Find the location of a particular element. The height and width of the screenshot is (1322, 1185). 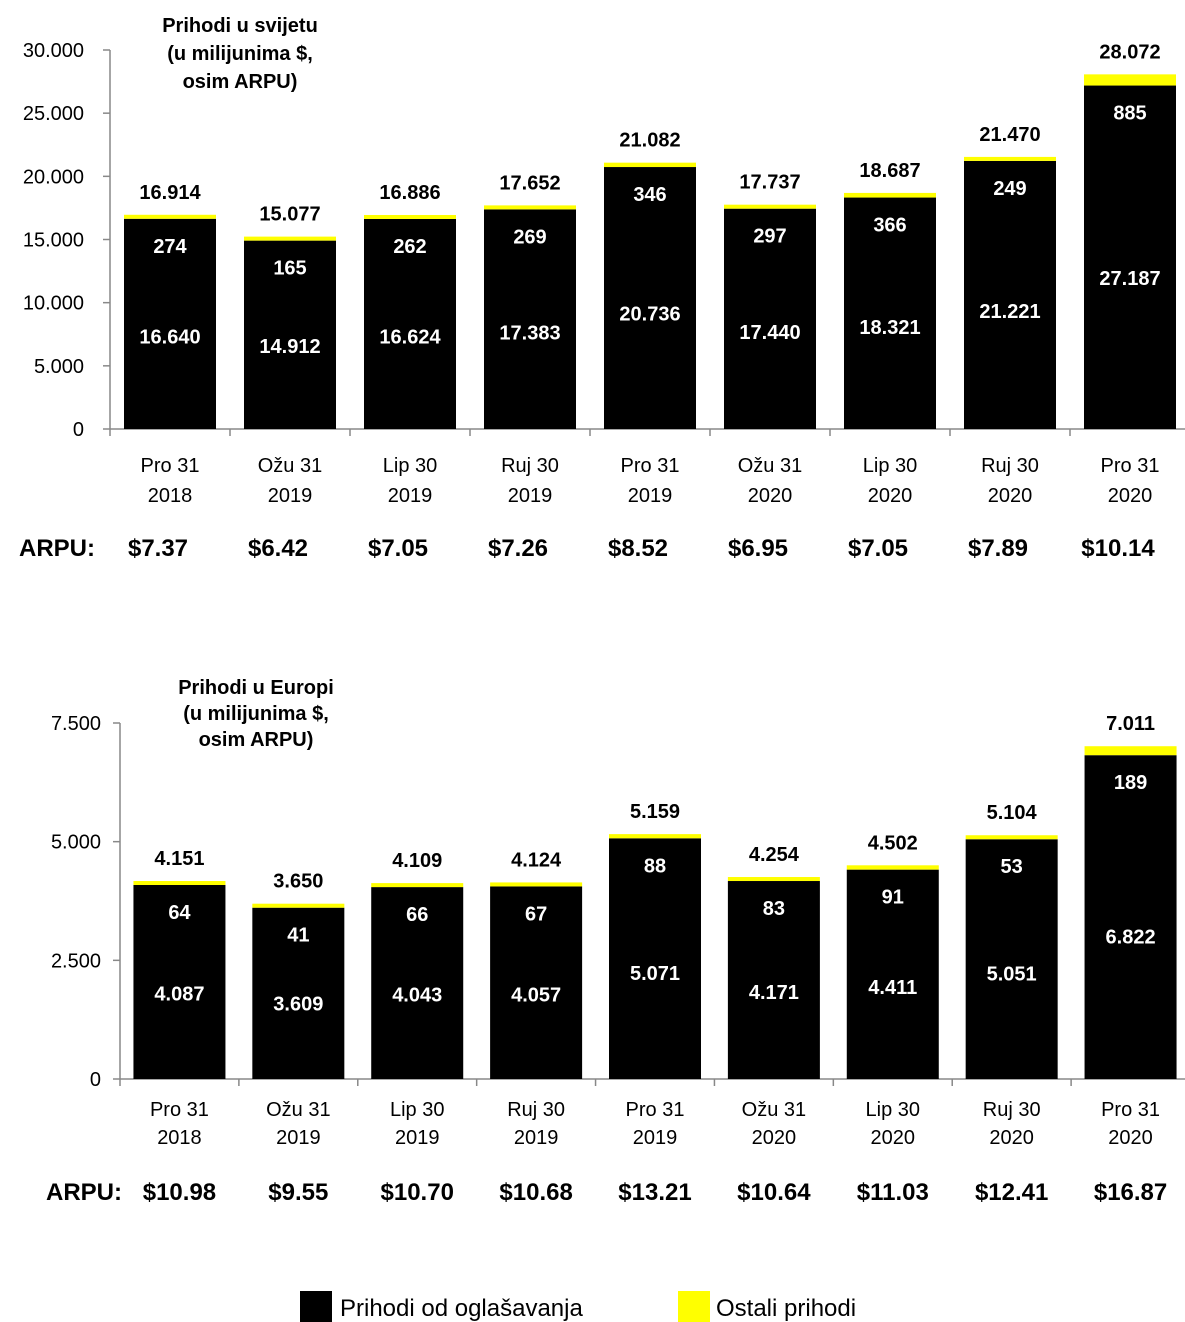

arpu-value: $13.21 is located at coordinates (654, 1192).